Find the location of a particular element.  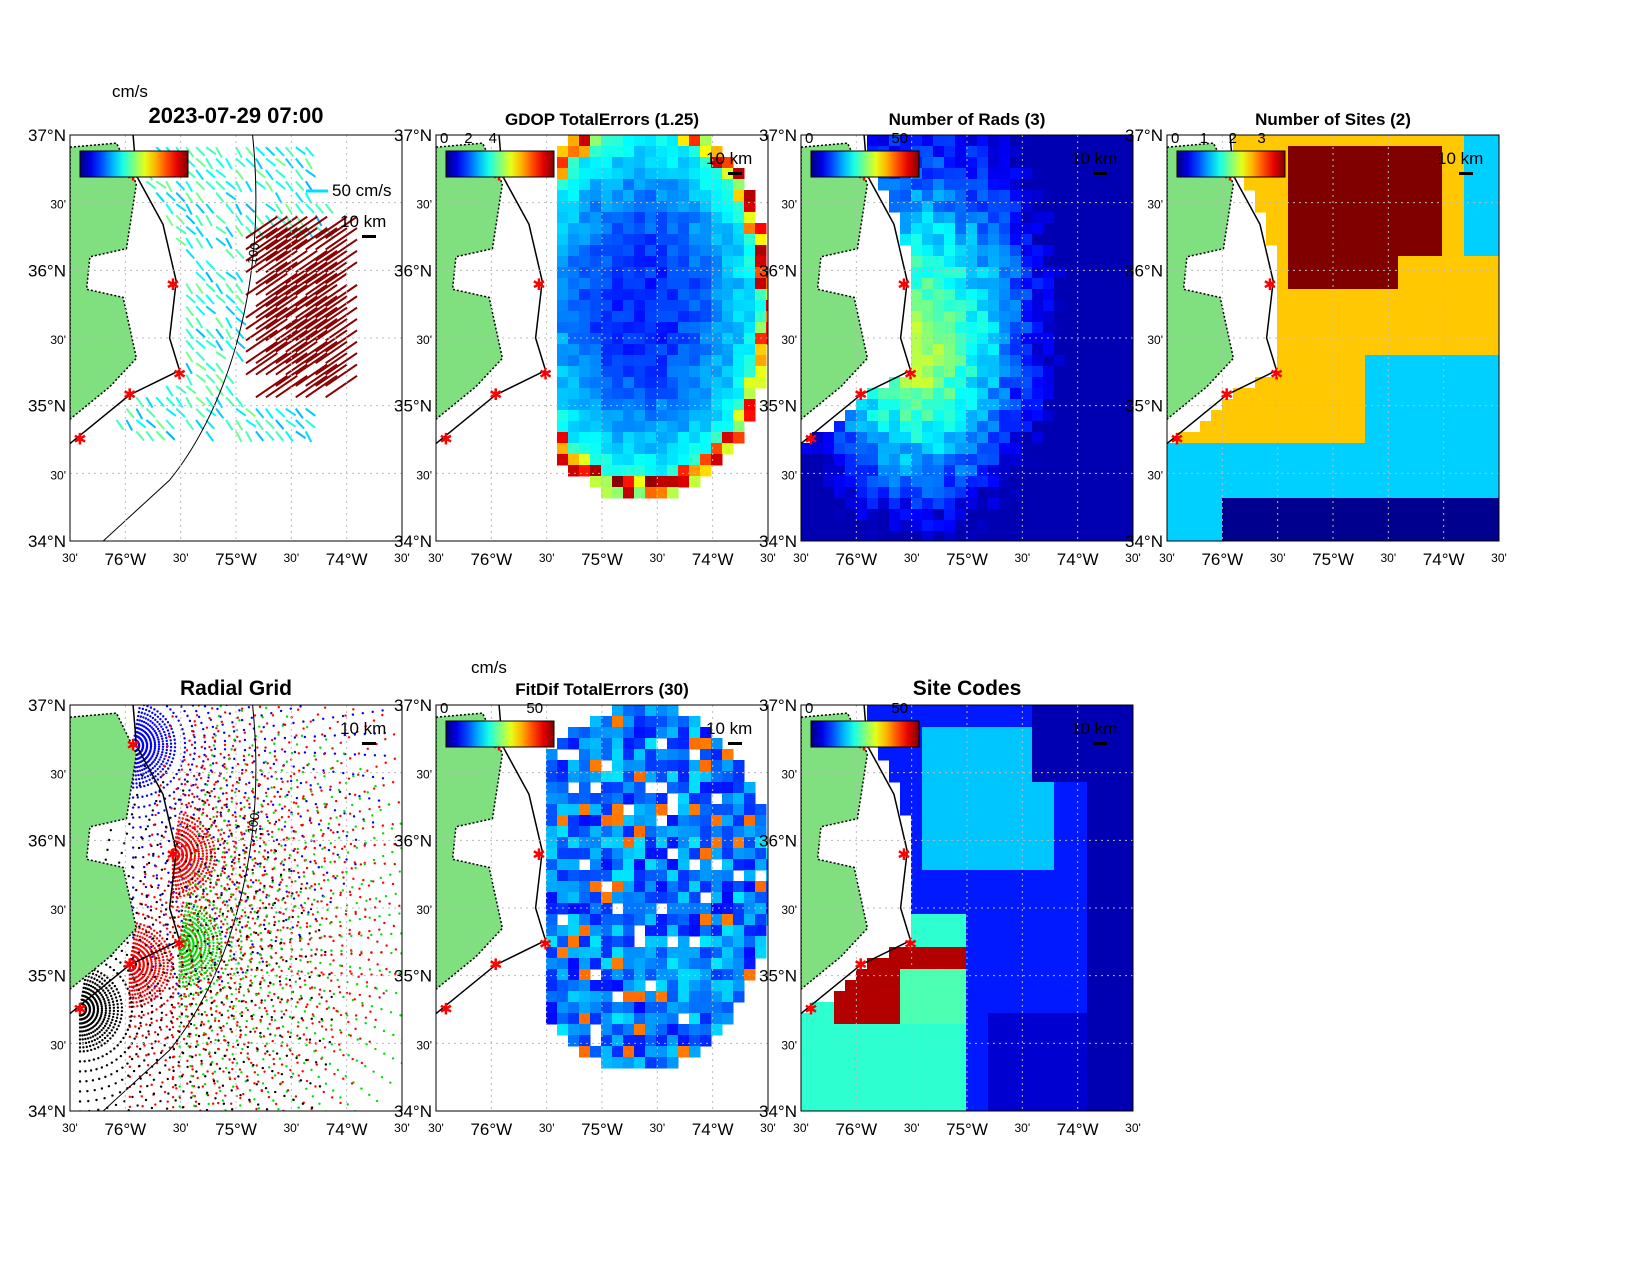

site-marker-icon: ✱ is located at coordinates (1176, 440).